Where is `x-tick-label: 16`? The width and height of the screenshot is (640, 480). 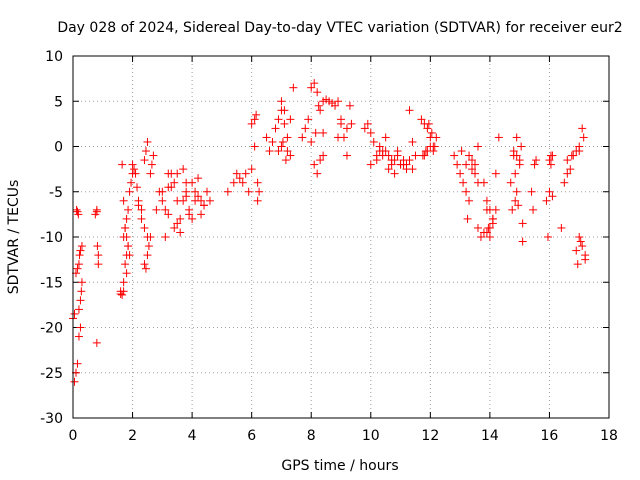
x-tick-label: 16 is located at coordinates (550, 436).